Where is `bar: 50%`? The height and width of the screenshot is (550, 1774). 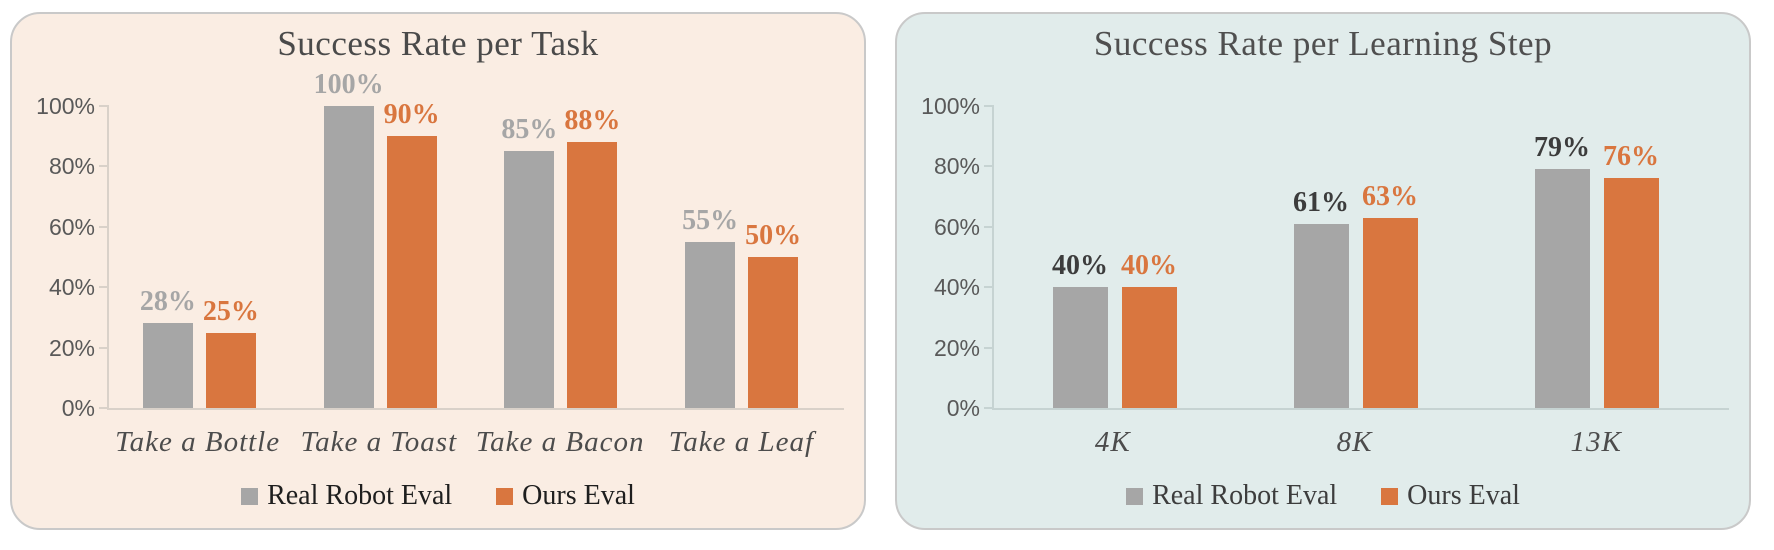
bar: 50% is located at coordinates (773, 314).